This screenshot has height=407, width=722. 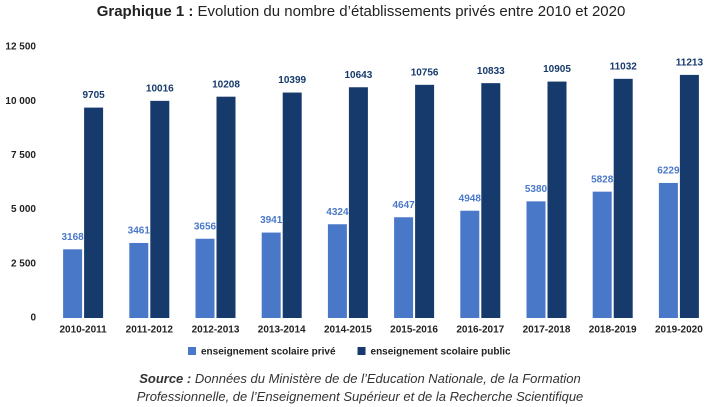 I want to click on value-label: 10208, so click(x=226, y=84).